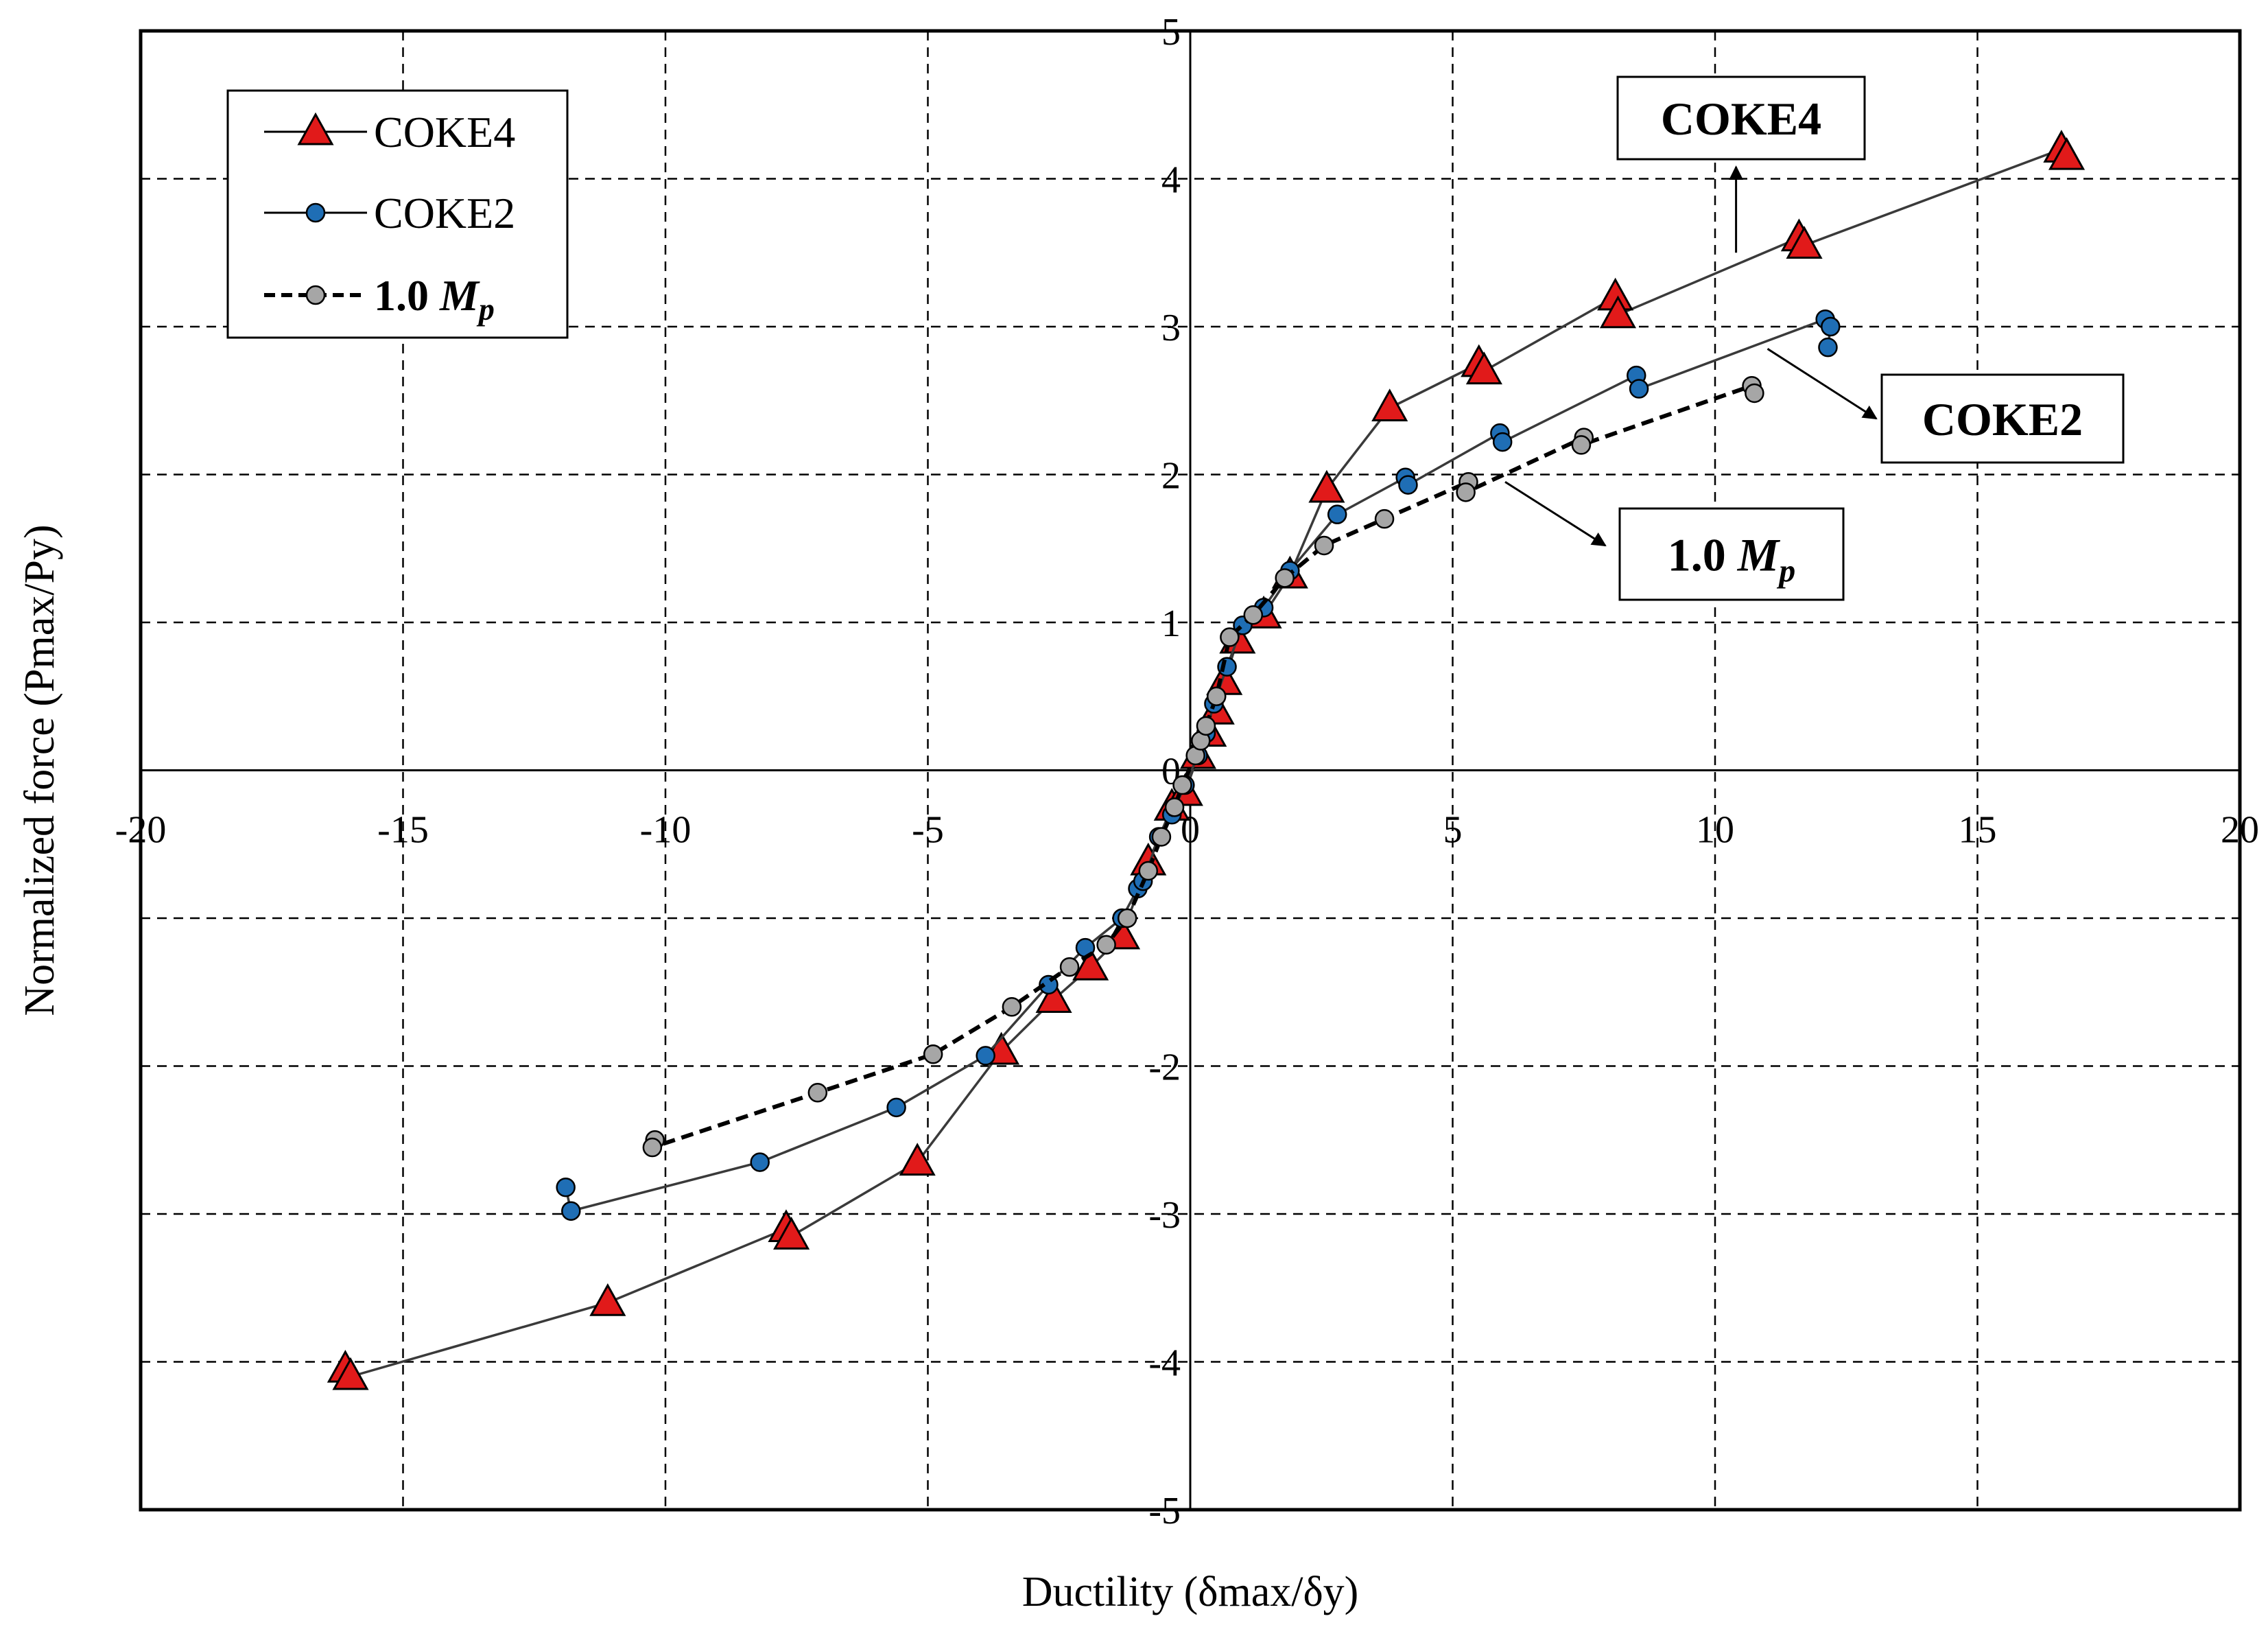 The height and width of the screenshot is (1625, 2268). I want to click on legend-label: 1.0 Mp, so click(434, 299).